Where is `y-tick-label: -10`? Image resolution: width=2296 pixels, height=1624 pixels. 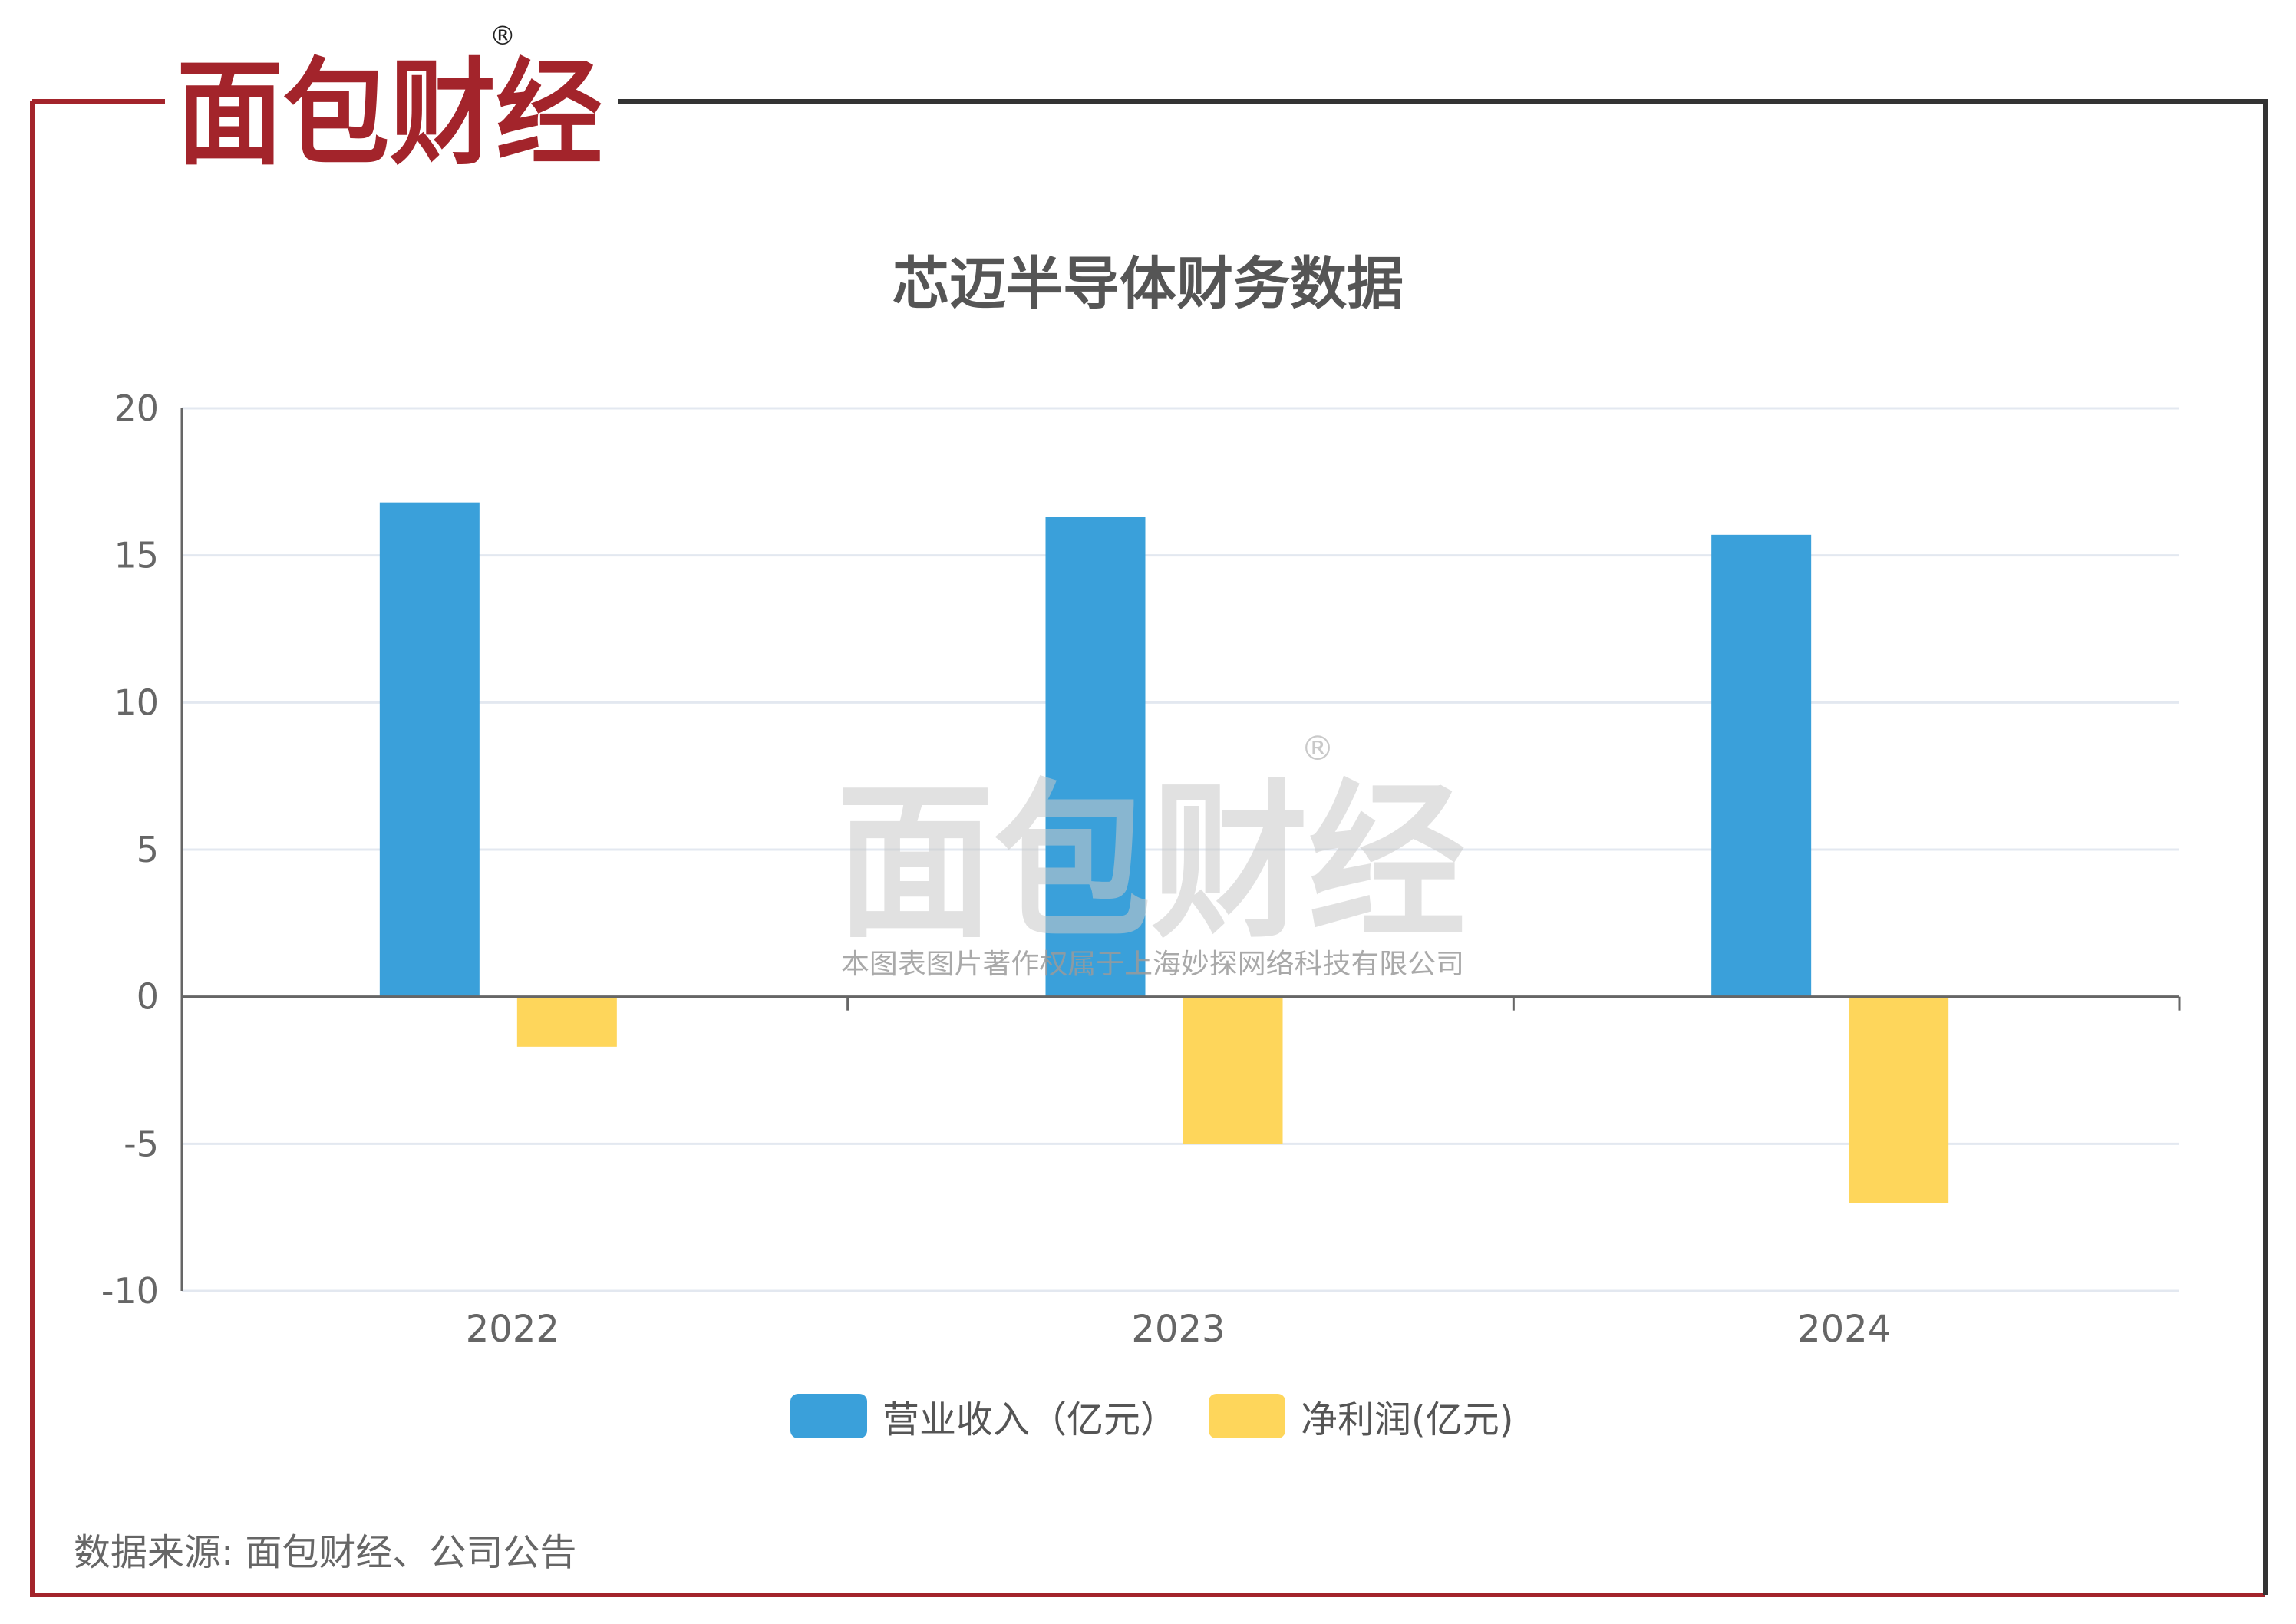 y-tick-label: -10 is located at coordinates (130, 1291).